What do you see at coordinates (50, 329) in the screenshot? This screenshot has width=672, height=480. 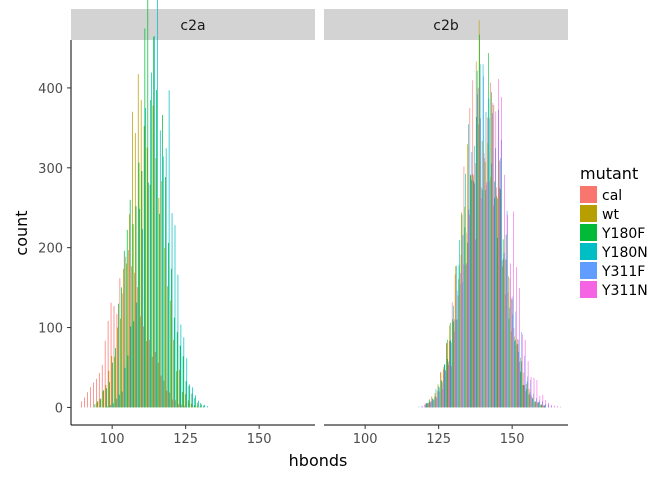 I see `y-tick-label: 100` at bounding box center [50, 329].